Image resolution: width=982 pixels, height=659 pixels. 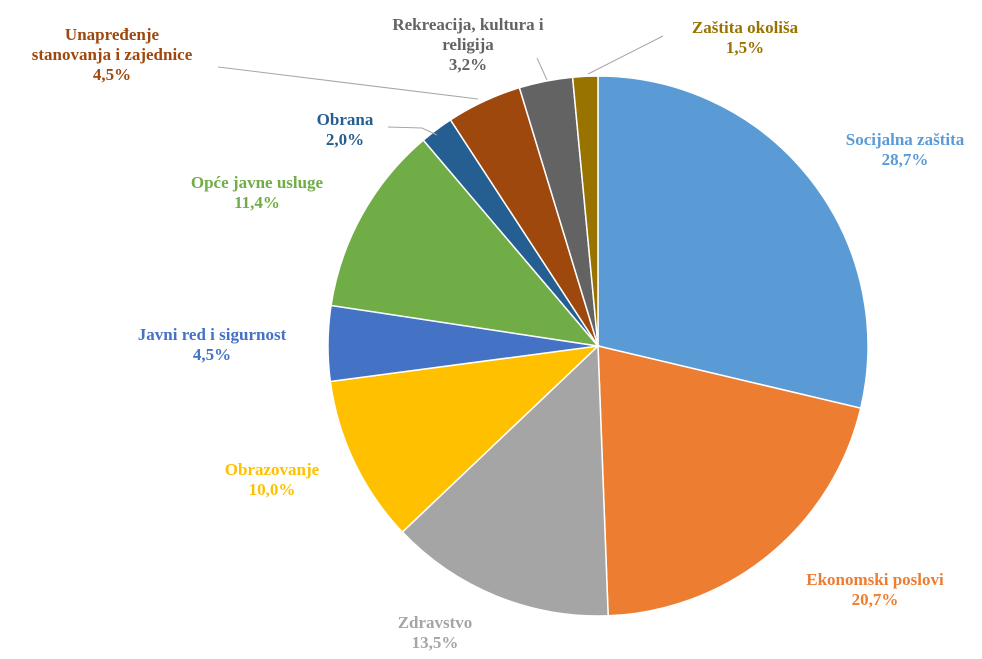 What do you see at coordinates (112, 44) in the screenshot?
I see `category-label: Unapređenje stanovanja i zajednice` at bounding box center [112, 44].